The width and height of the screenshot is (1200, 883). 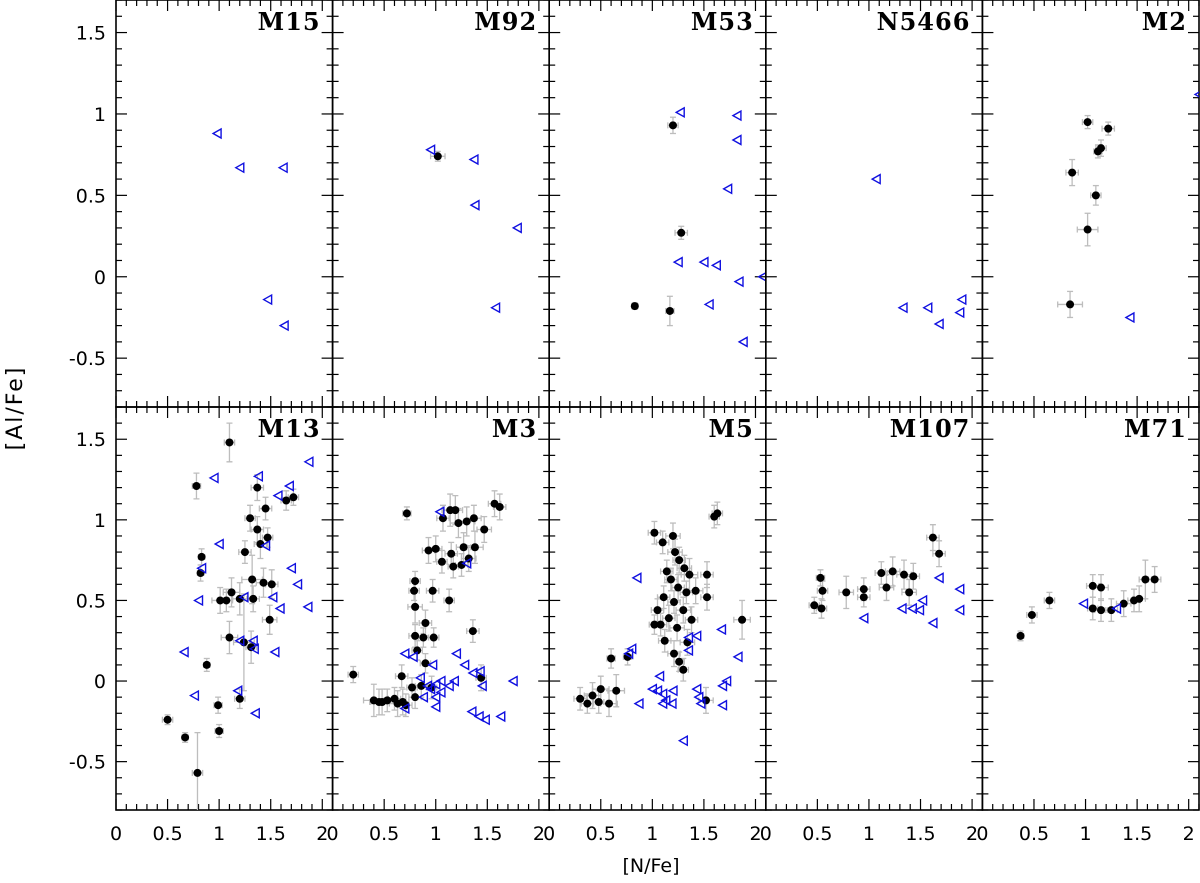 What do you see at coordinates (731, 428) in the screenshot?
I see `panel-title: M5` at bounding box center [731, 428].